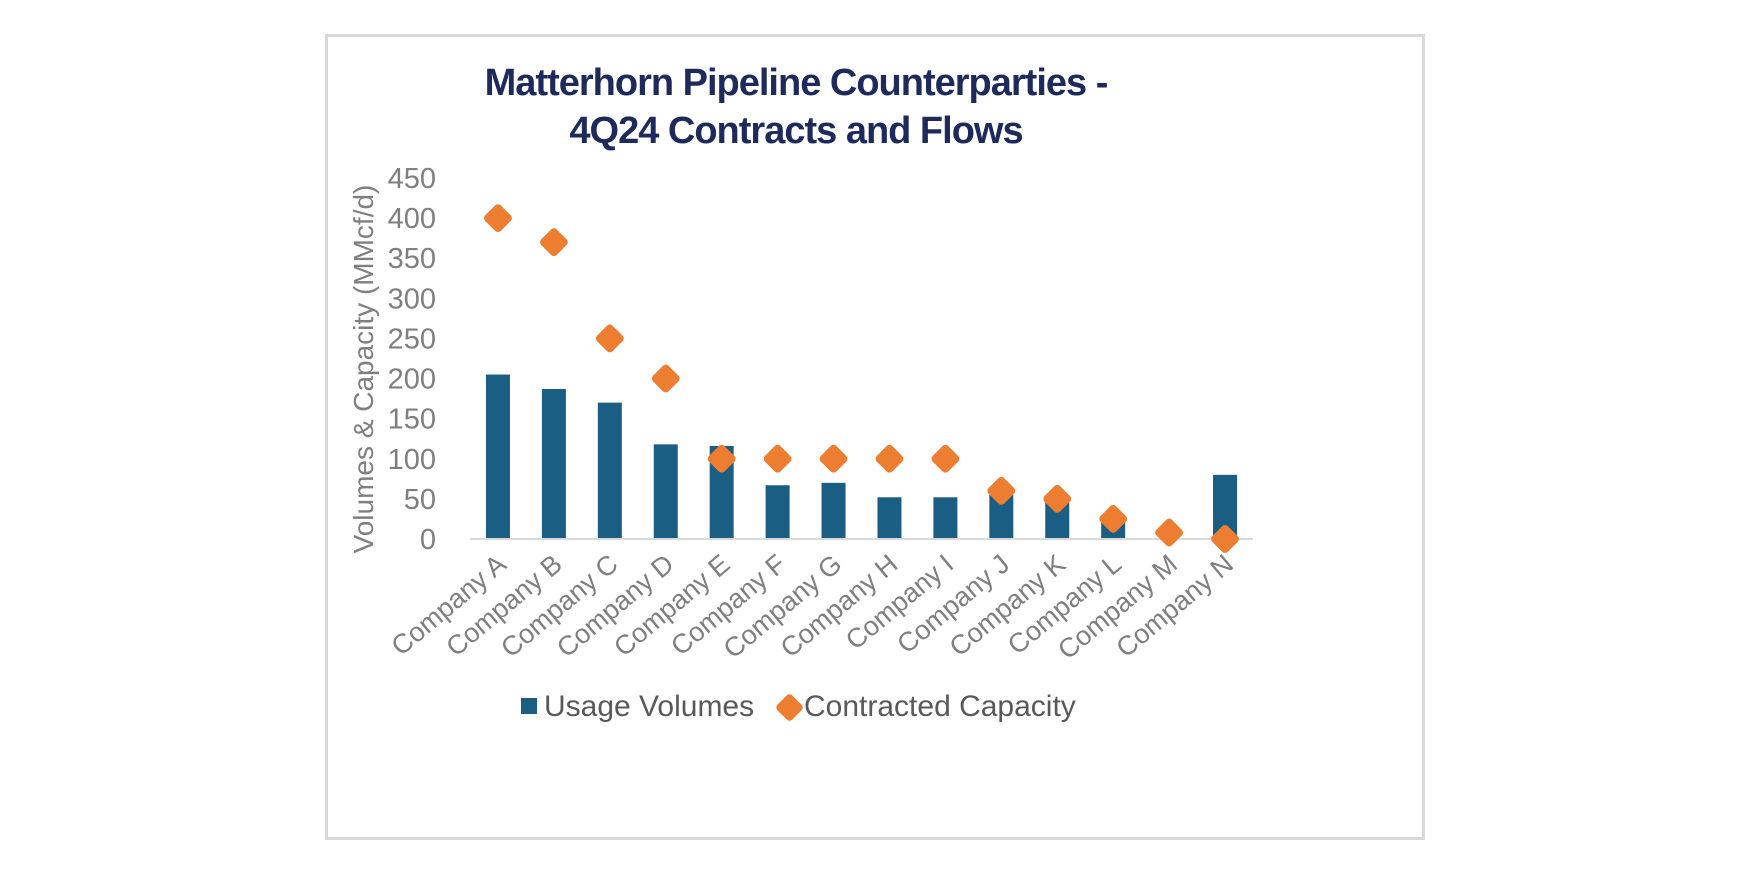 The image size is (1750, 875). What do you see at coordinates (412, 339) in the screenshot?
I see `y-tick-label: 250` at bounding box center [412, 339].